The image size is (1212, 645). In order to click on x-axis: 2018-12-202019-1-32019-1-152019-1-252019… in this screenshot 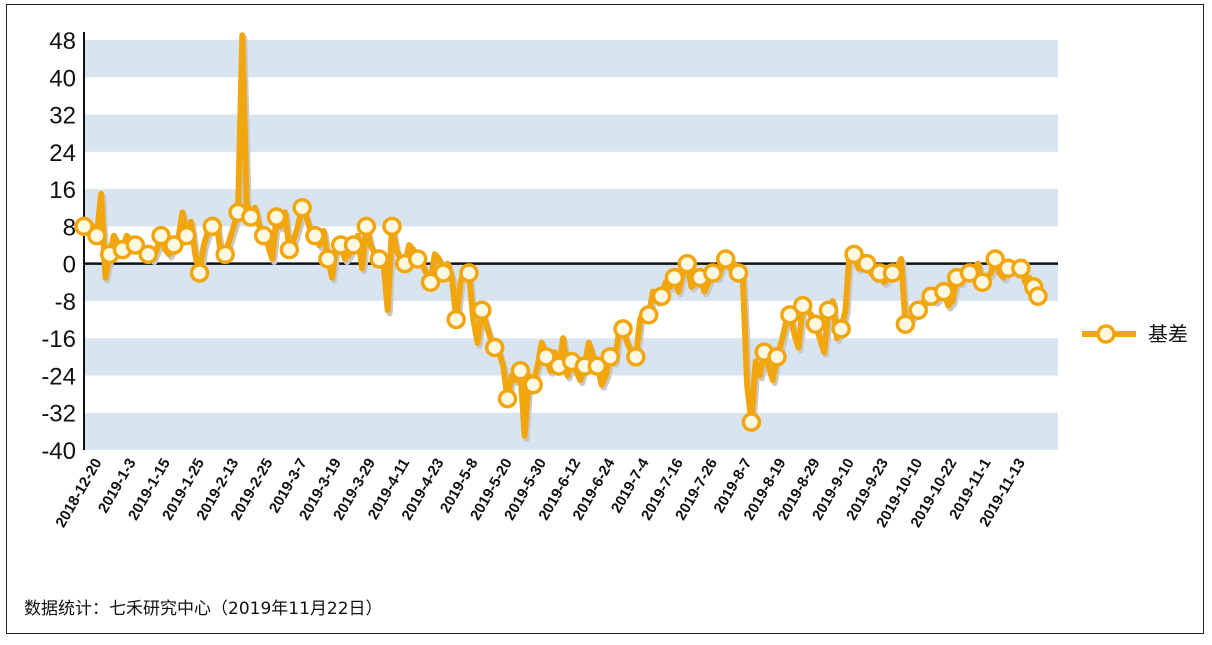, I will do `click(540, 493)`.